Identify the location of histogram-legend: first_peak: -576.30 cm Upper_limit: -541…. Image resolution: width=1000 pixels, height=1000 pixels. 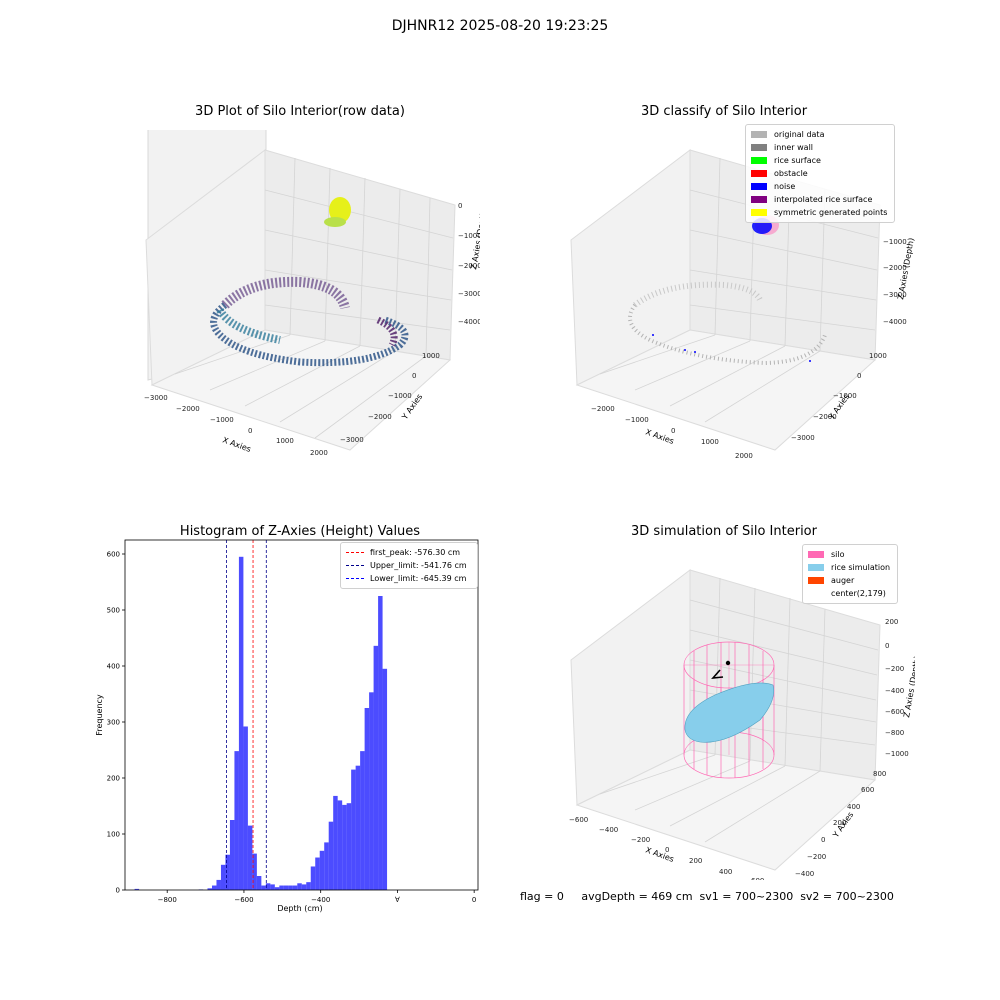
(409, 565).